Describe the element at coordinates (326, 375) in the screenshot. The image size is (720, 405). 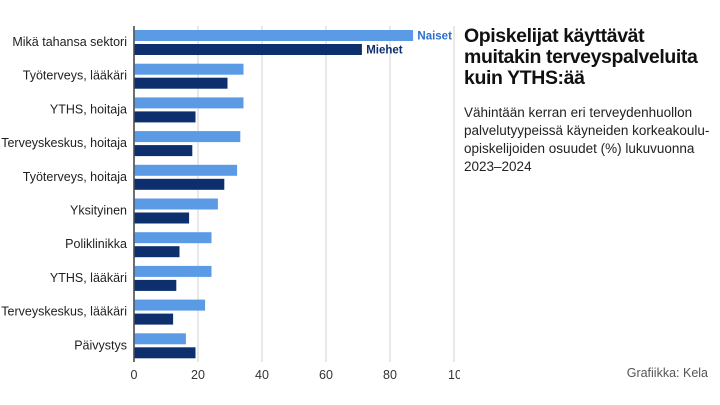
I see `x-tick-label: 60` at that location.